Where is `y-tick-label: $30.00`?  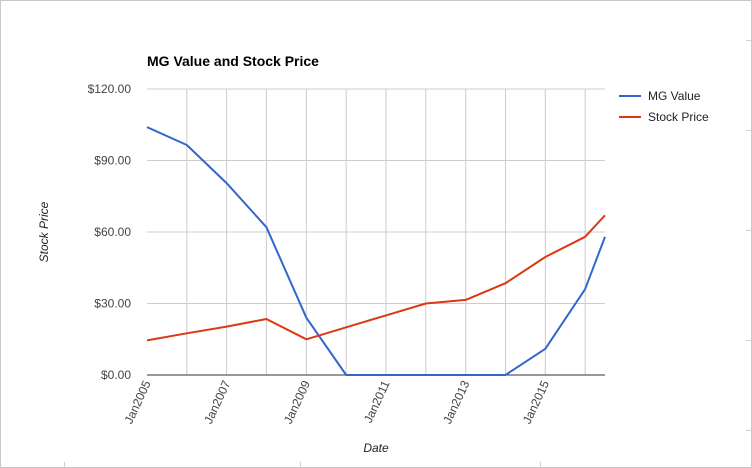
y-tick-label: $30.00 is located at coordinates (112, 304).